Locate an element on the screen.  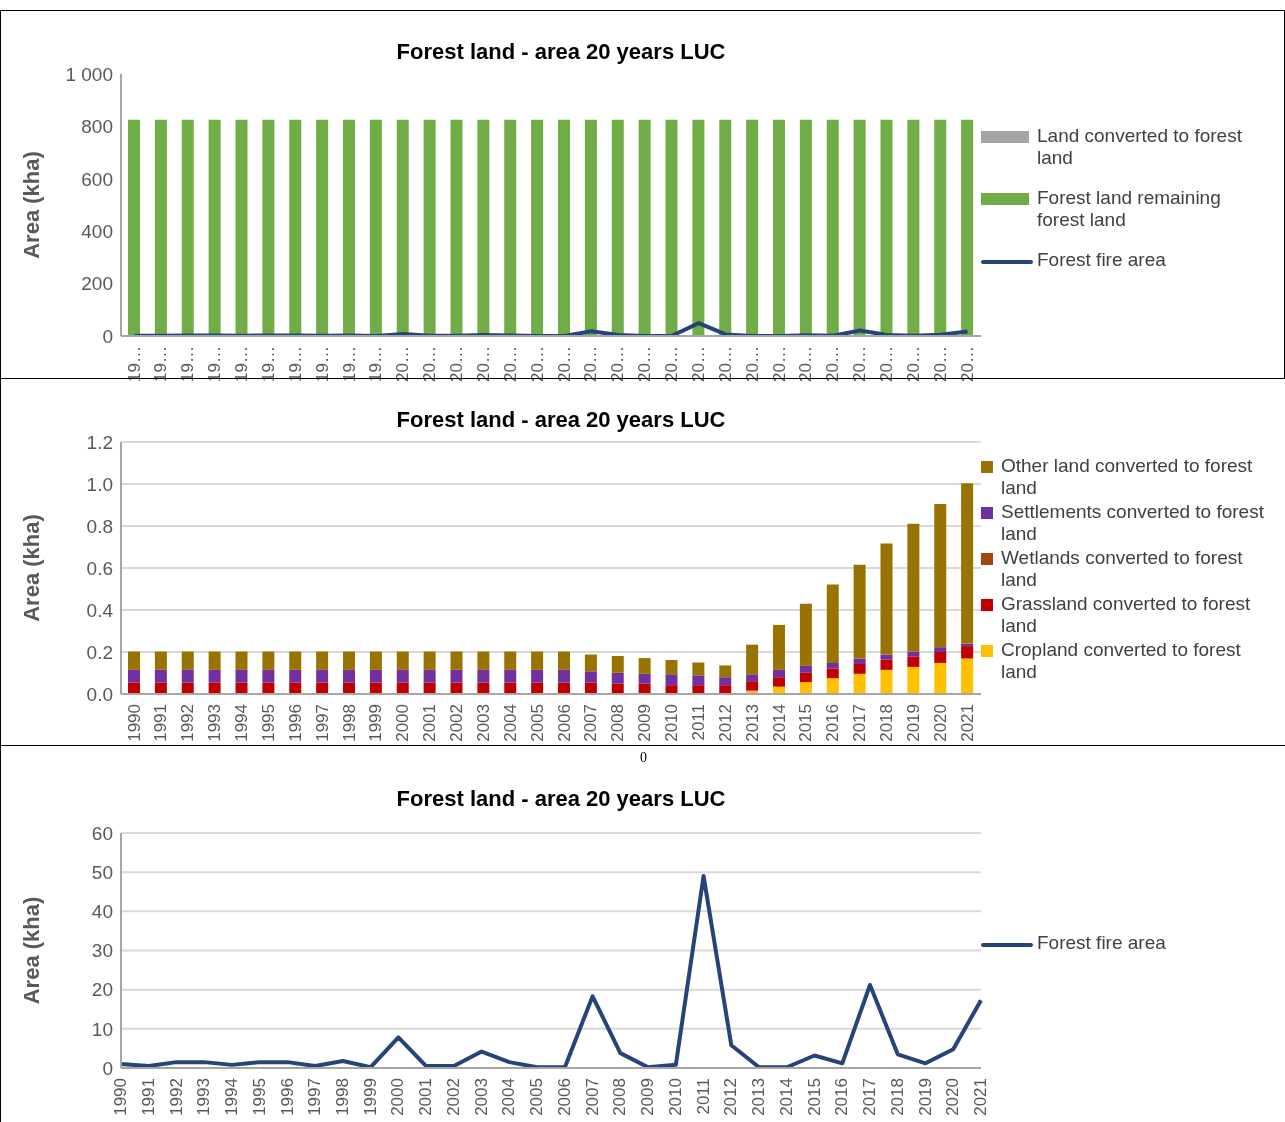
y-tick-label: 400 is located at coordinates (97, 231).